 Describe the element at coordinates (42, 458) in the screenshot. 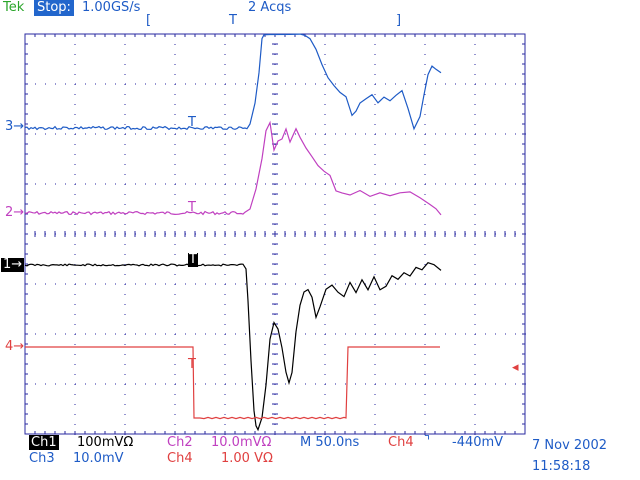

I see `ch3-label: Ch3` at that location.